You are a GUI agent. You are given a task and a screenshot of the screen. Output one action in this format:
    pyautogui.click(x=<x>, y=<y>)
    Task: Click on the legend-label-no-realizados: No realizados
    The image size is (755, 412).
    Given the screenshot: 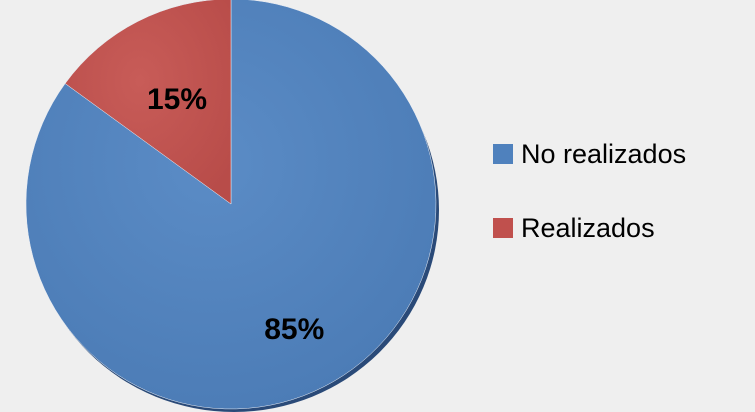 What is the action you would take?
    pyautogui.click(x=604, y=153)
    